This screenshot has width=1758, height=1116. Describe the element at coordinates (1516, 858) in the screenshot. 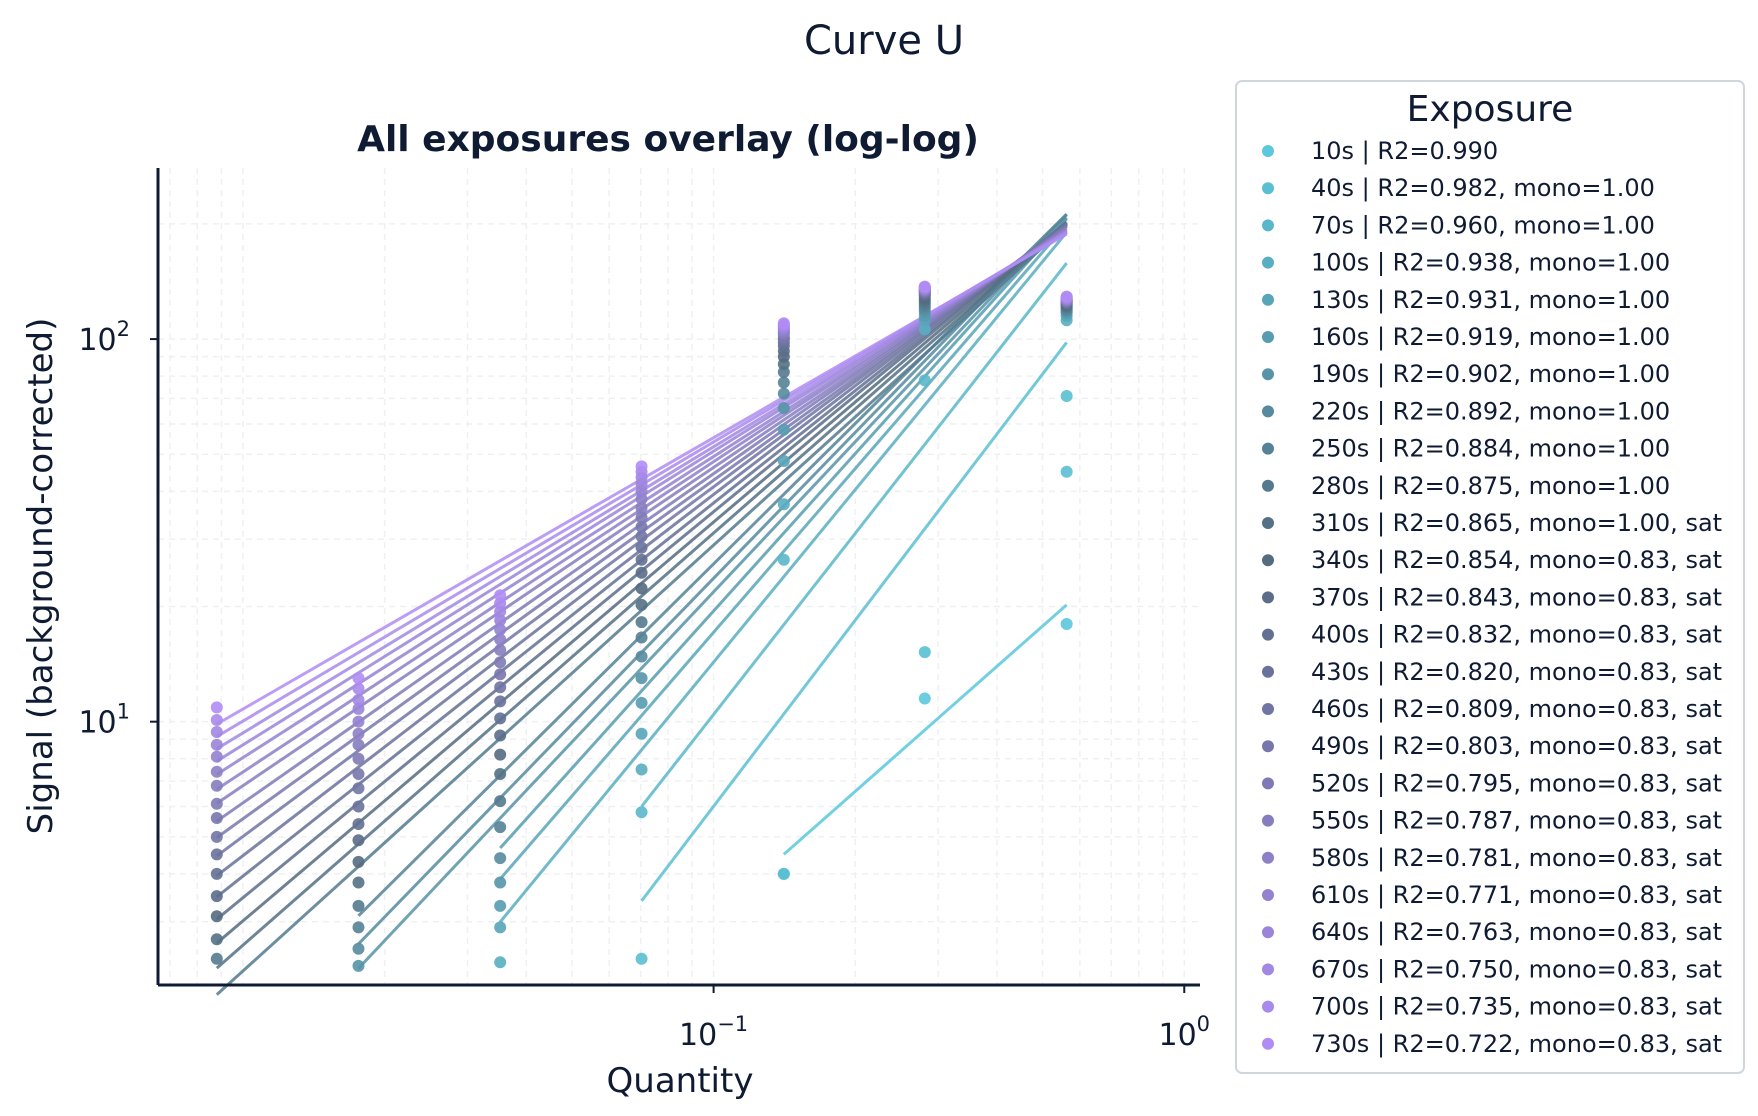

I see `legend-label: 580s | R2=0.781, mono=0.83, sat` at that location.